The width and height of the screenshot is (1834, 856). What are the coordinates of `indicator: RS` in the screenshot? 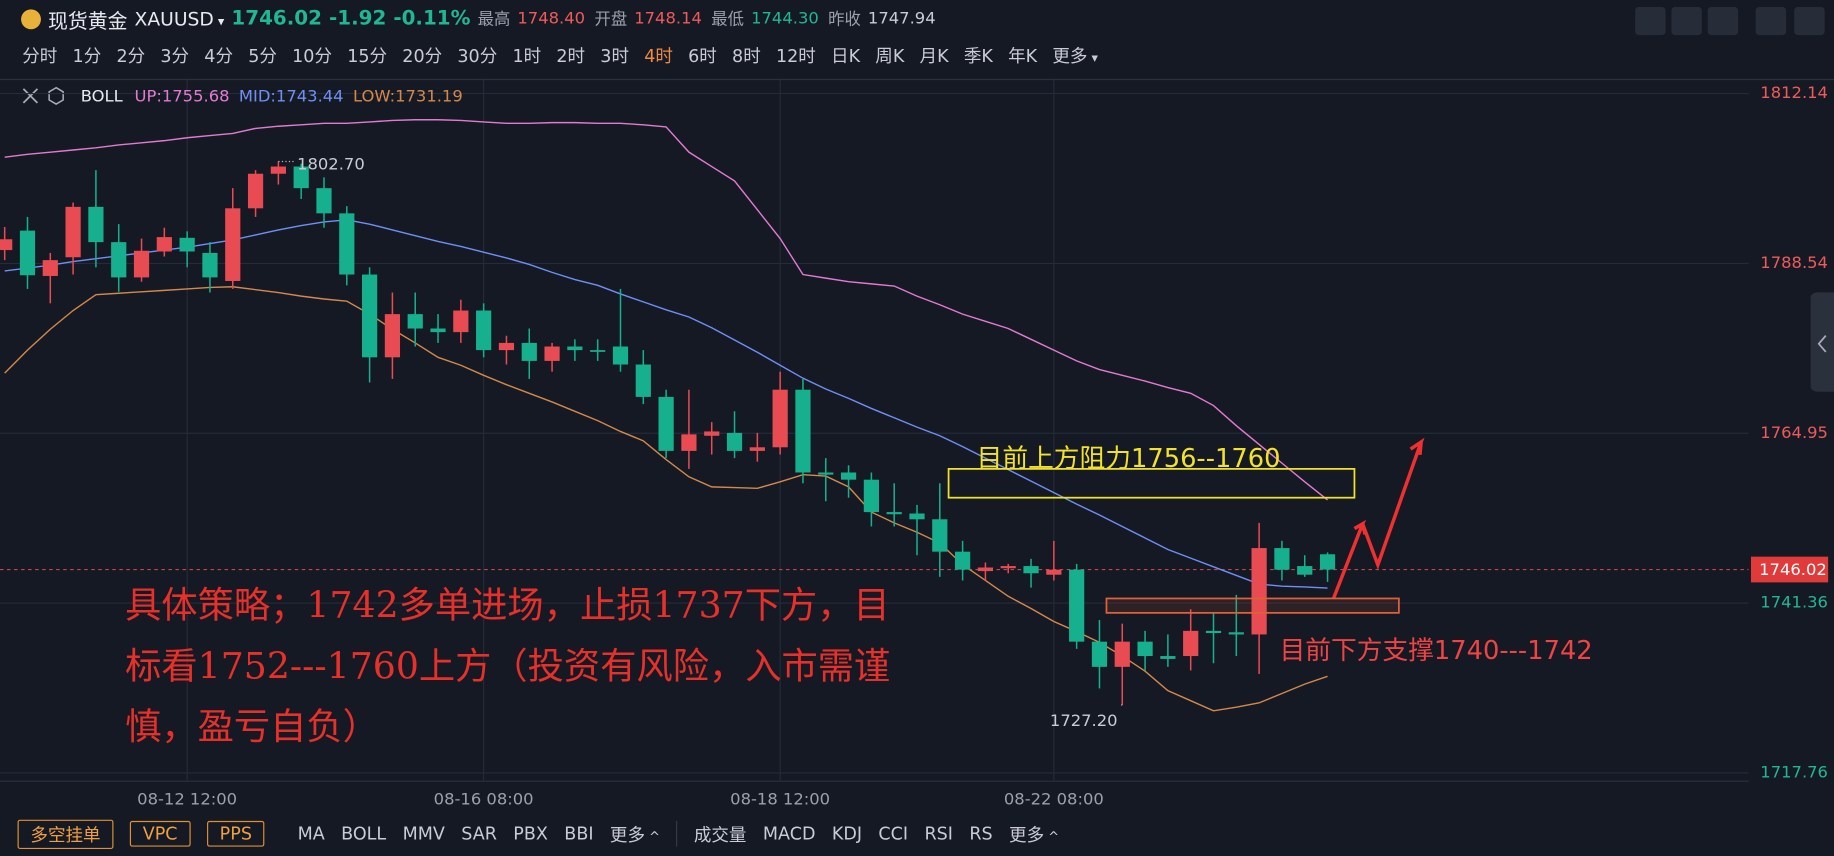 It's located at (981, 834).